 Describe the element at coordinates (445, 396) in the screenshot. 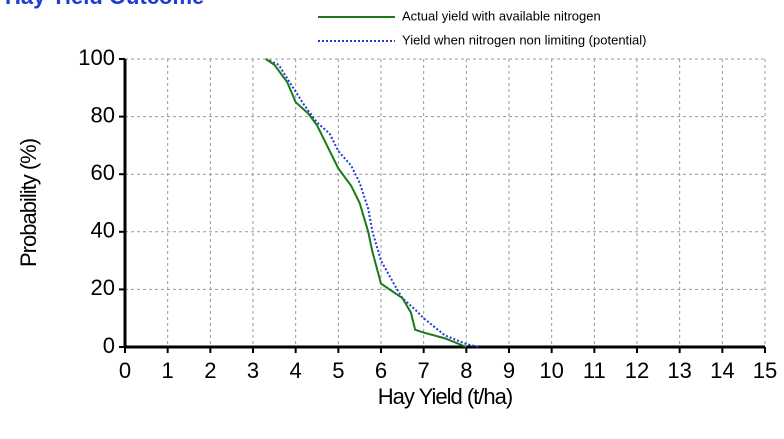

I see `x-axis-label: Hay Yield (t/ha)` at that location.